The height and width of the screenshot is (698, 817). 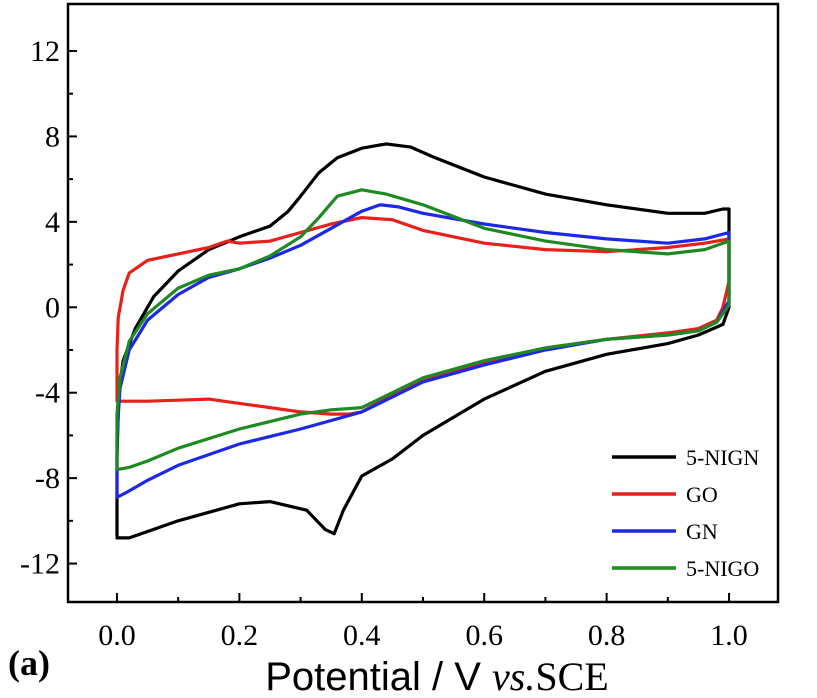 I want to click on legend-label: 5-NIGN, so click(x=722, y=457).